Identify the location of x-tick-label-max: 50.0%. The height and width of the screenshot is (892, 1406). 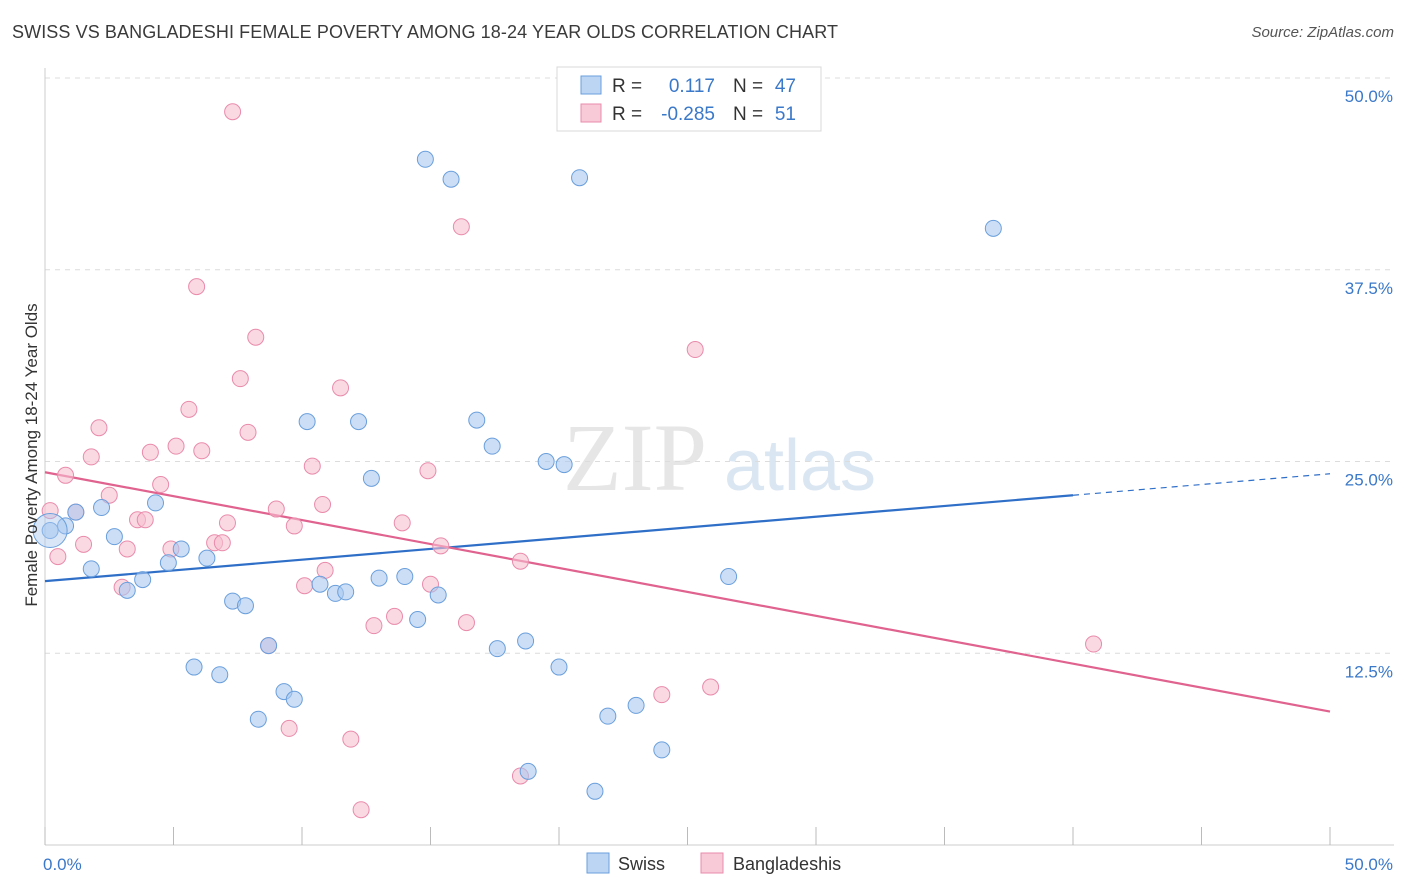
(1369, 864).